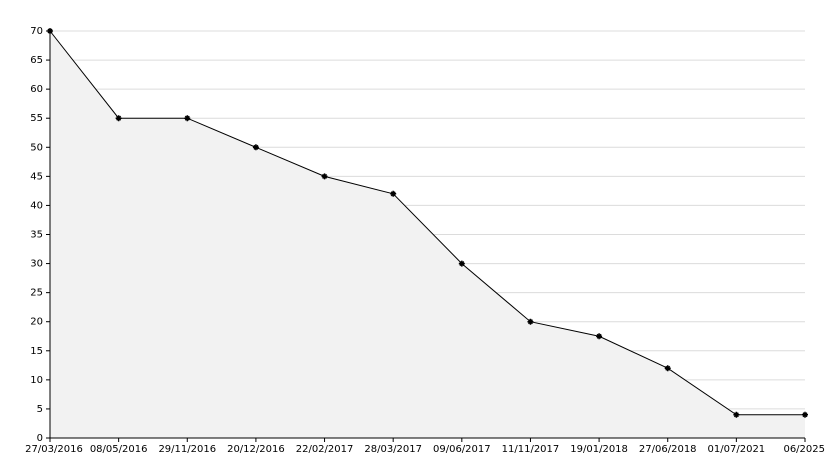  What do you see at coordinates (36, 380) in the screenshot?
I see `y-tick-label: 10` at bounding box center [36, 380].